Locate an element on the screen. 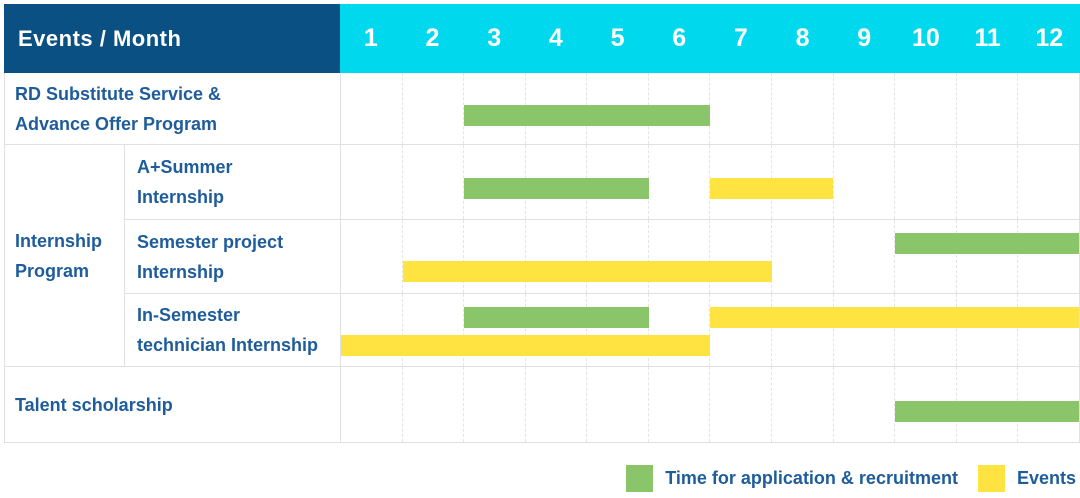 This screenshot has height=498, width=1080. month-header-2: 2 is located at coordinates (432, 38).